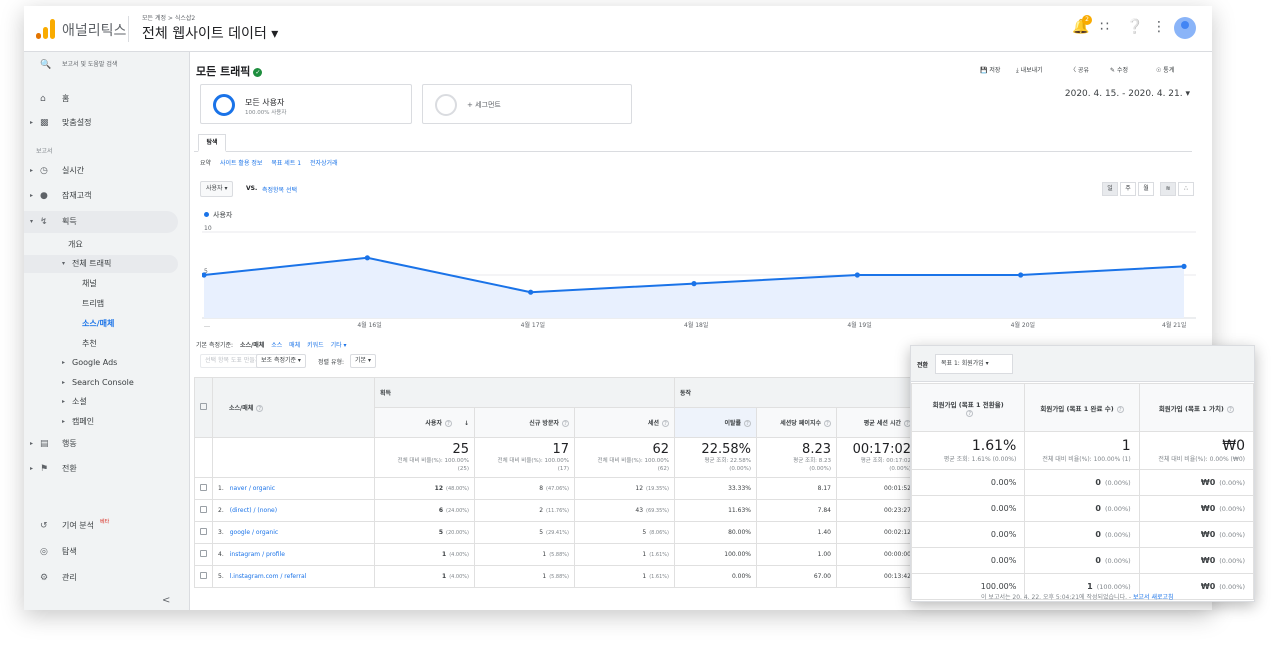  I want to click on plot-rows-button: 선택 항목 도표 만들기, so click(233, 361).